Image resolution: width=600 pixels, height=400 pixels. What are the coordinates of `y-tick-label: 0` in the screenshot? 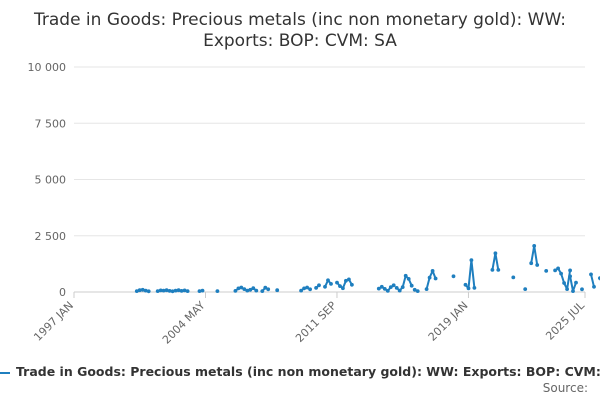 It's located at (62, 292).